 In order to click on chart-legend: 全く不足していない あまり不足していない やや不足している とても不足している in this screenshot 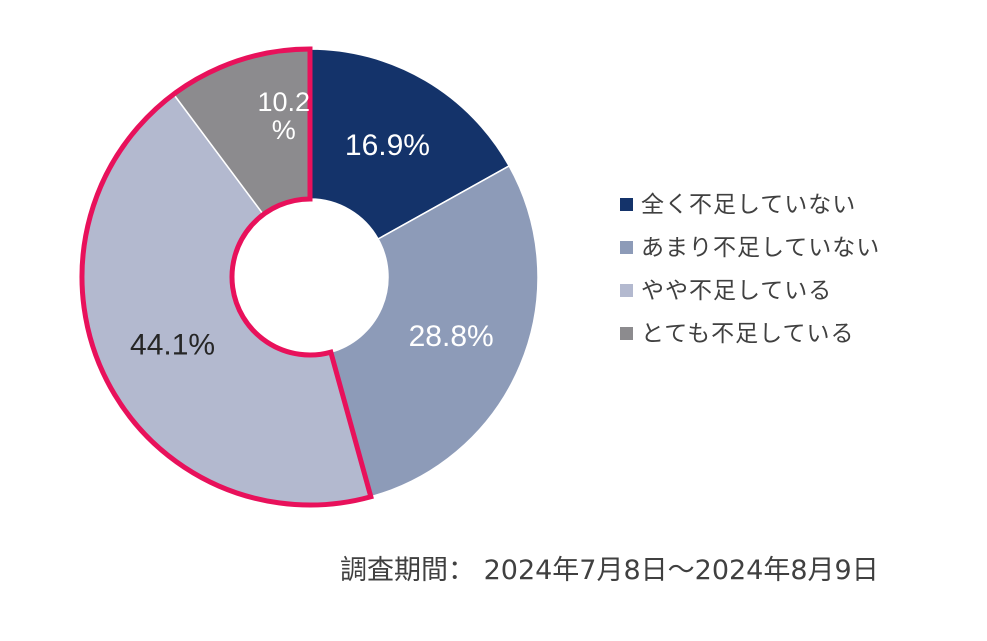, I will do `click(750, 266)`.